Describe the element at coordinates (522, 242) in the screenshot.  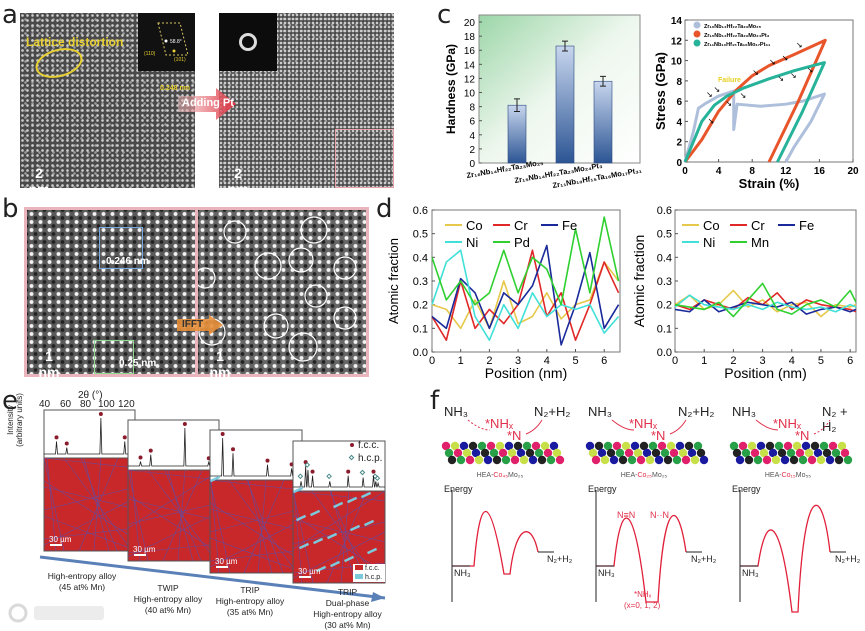
I see `legend-label: Pd` at that location.